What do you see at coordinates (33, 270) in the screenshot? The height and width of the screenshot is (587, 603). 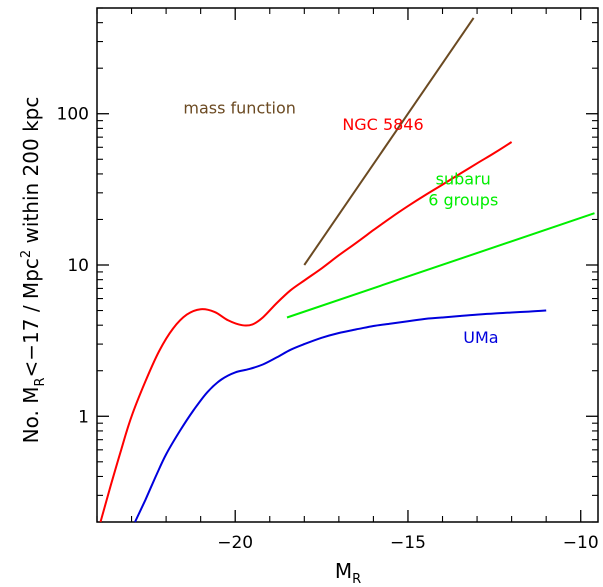 I see `y-axis-title: No. MR<−17 / Mpc2 within 200 kpc` at bounding box center [33, 270].